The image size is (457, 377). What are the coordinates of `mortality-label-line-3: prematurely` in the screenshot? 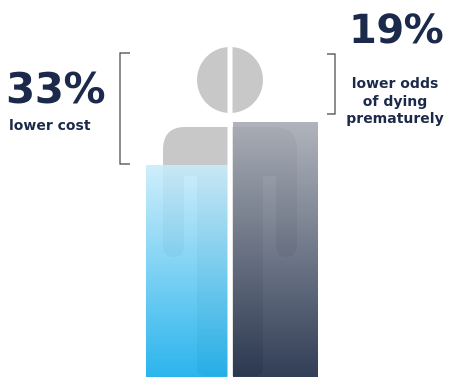 It's located at (395, 119).